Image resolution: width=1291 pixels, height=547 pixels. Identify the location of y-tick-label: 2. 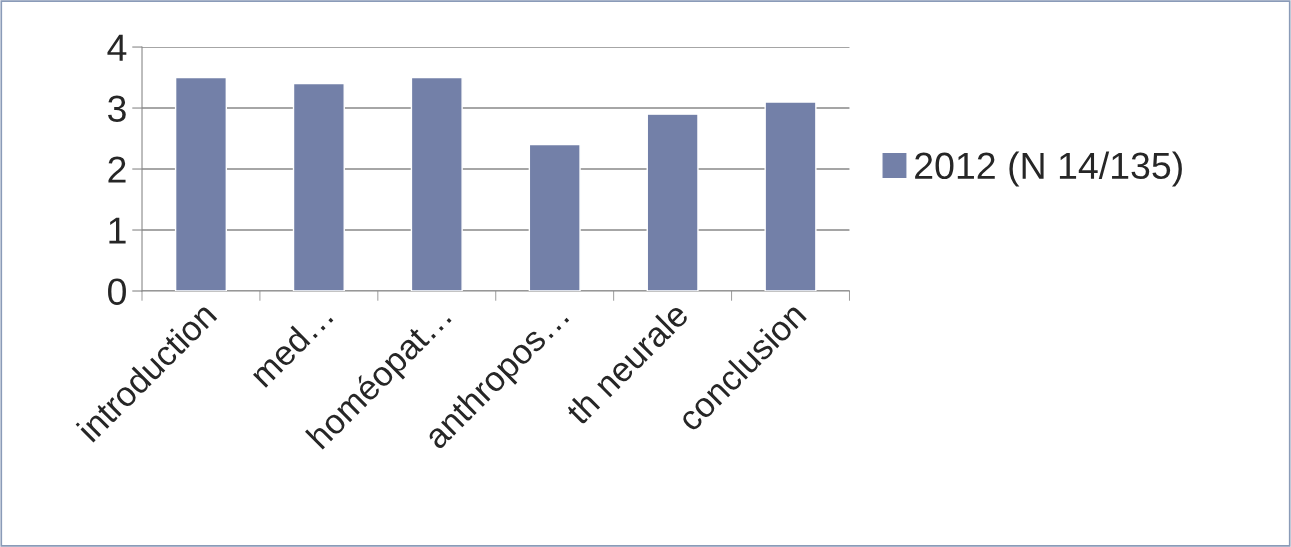
(117, 169).